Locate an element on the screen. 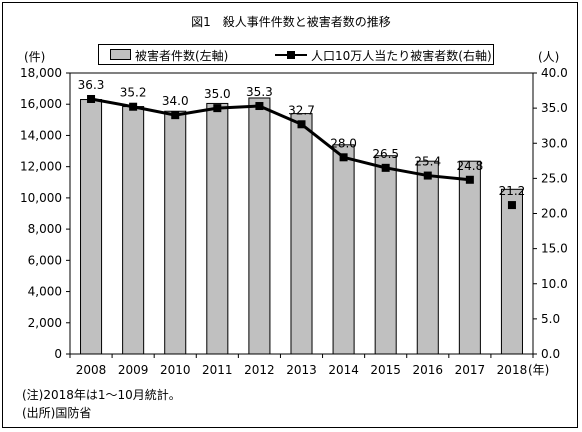 The height and width of the screenshot is (432, 582). right-axis-tick-label: 40.0 is located at coordinates (554, 73).